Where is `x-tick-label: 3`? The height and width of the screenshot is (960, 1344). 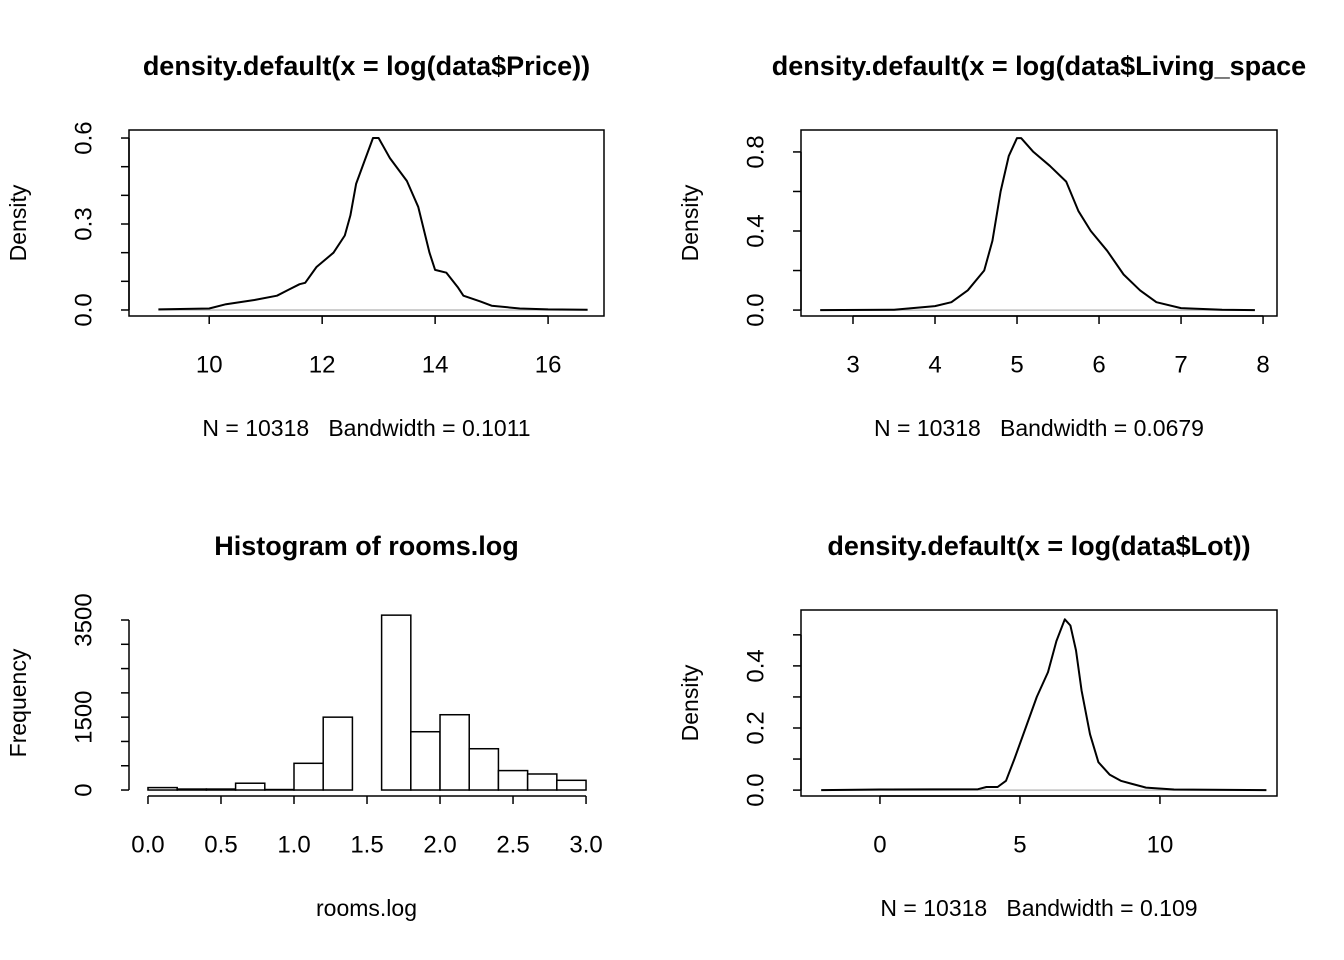 x-tick-label: 3 is located at coordinates (852, 364).